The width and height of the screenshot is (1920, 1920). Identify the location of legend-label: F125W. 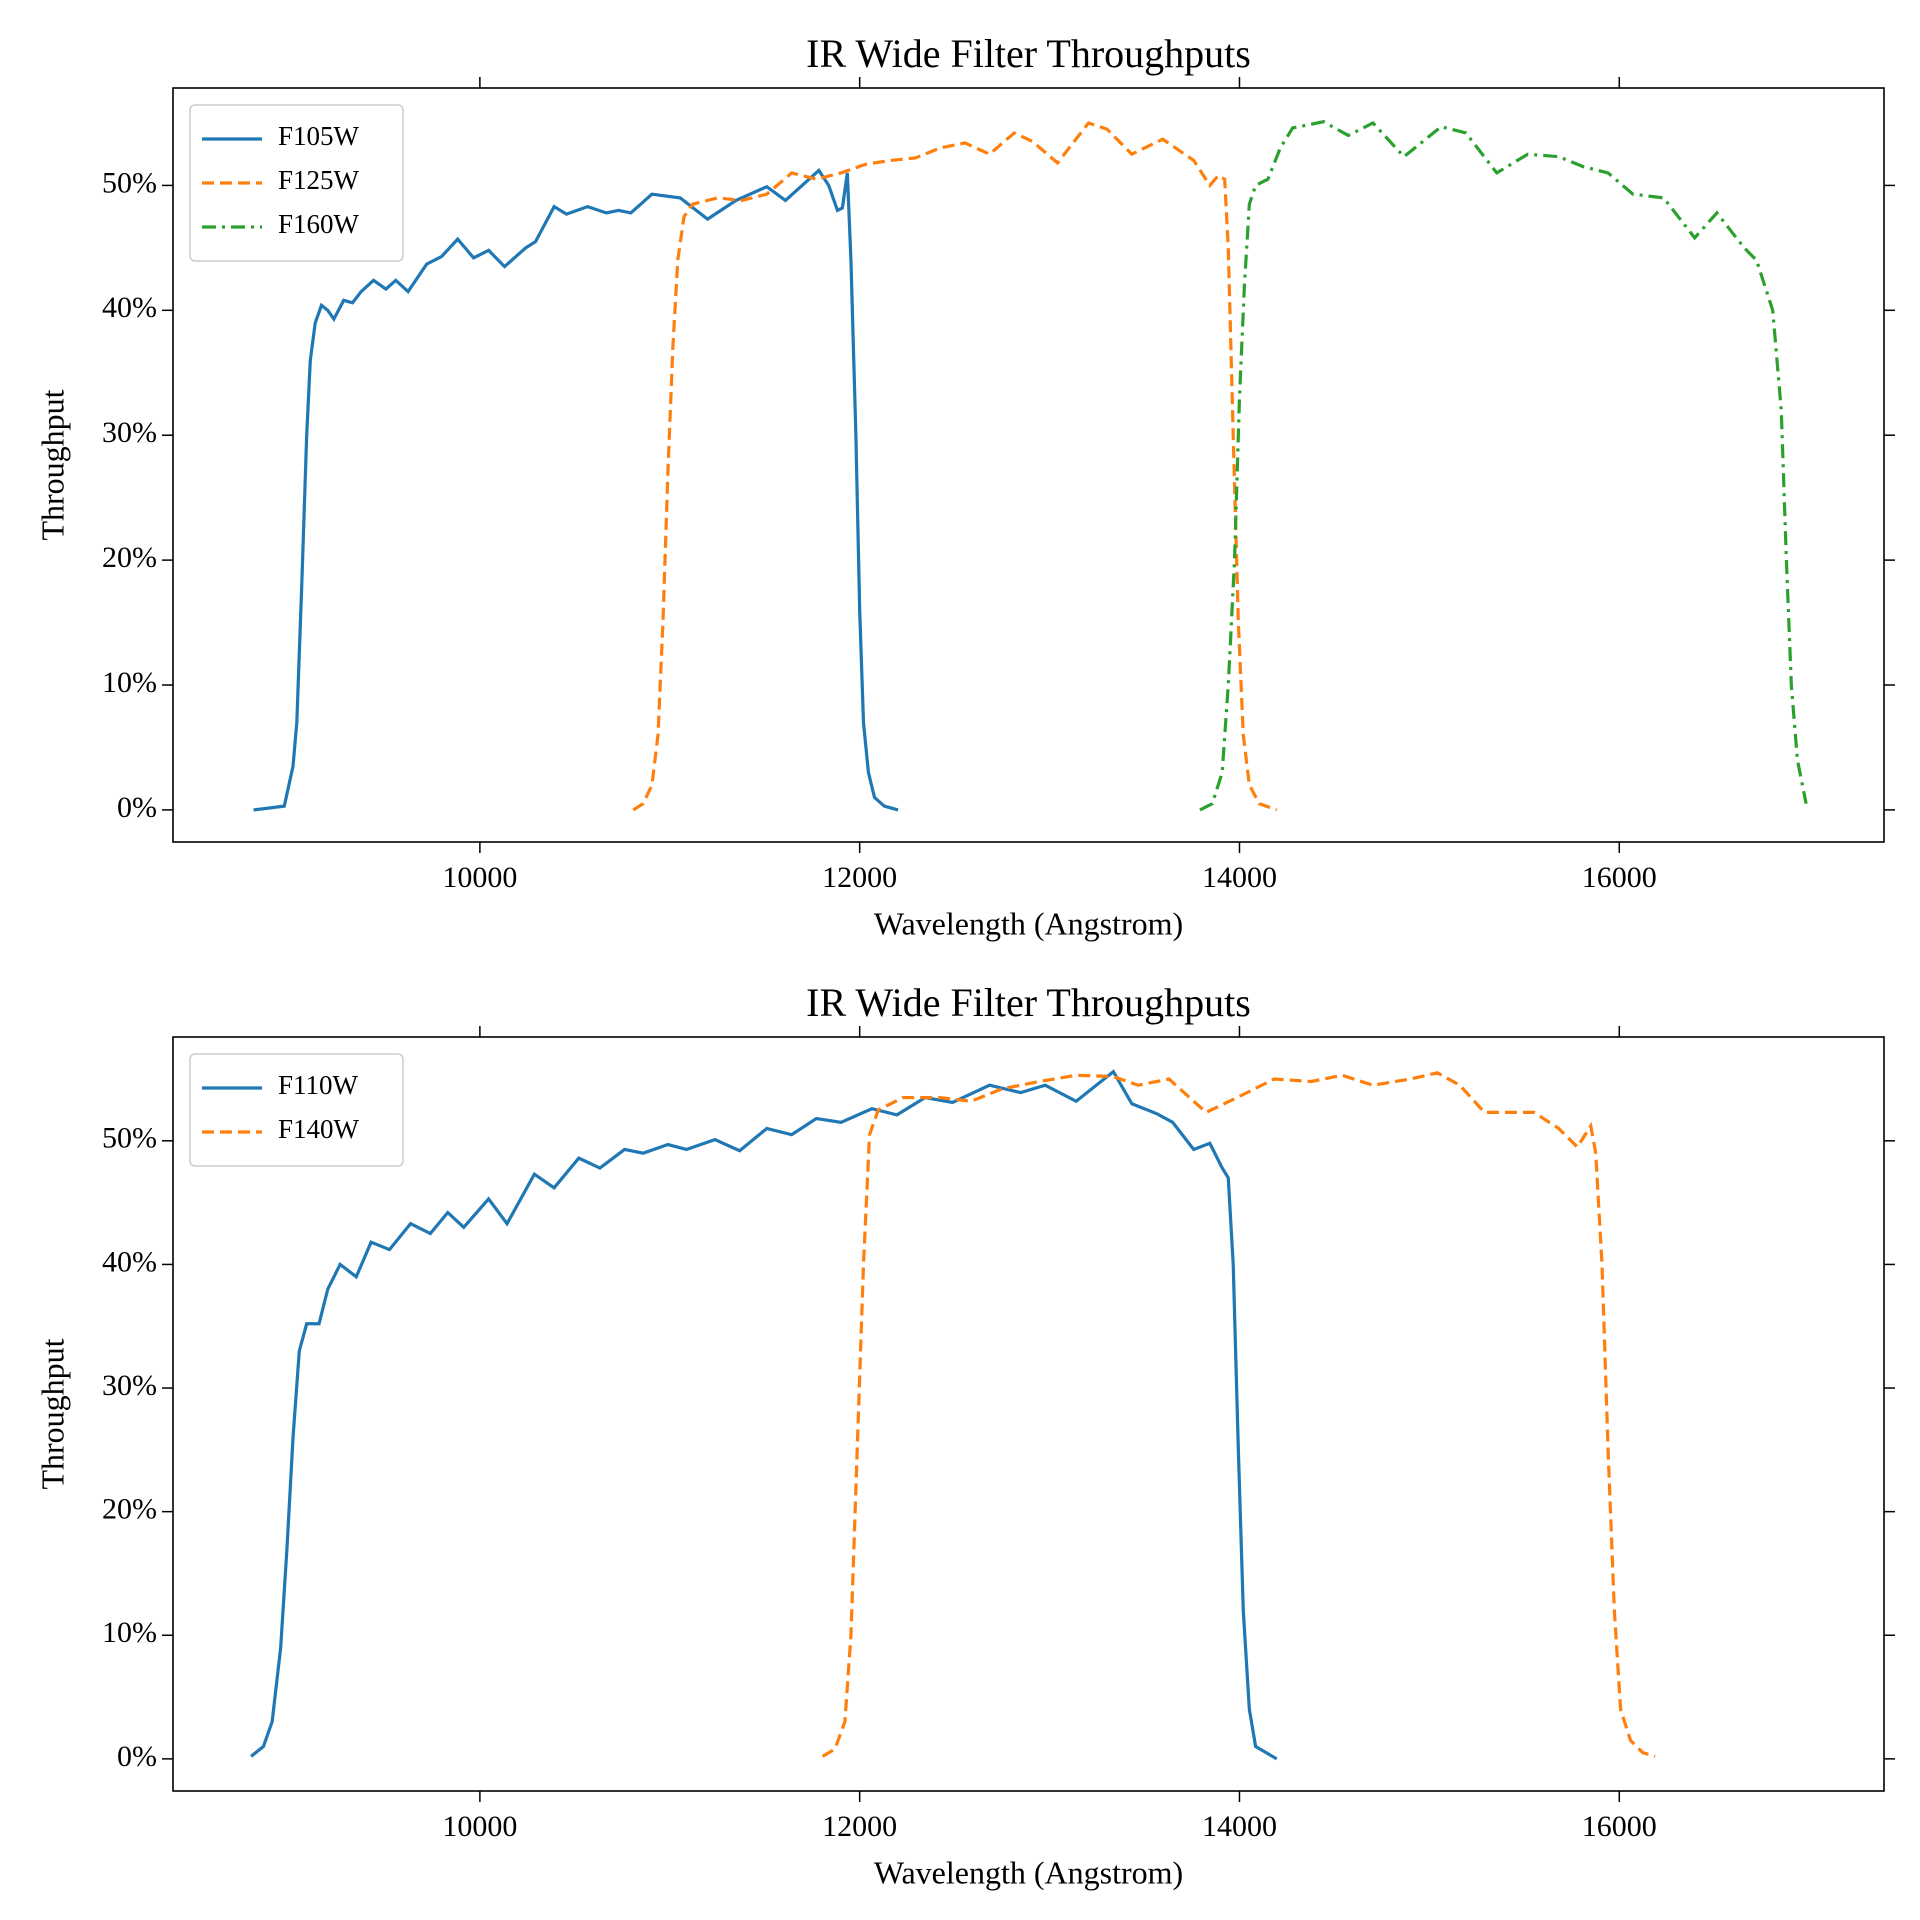
(319, 180).